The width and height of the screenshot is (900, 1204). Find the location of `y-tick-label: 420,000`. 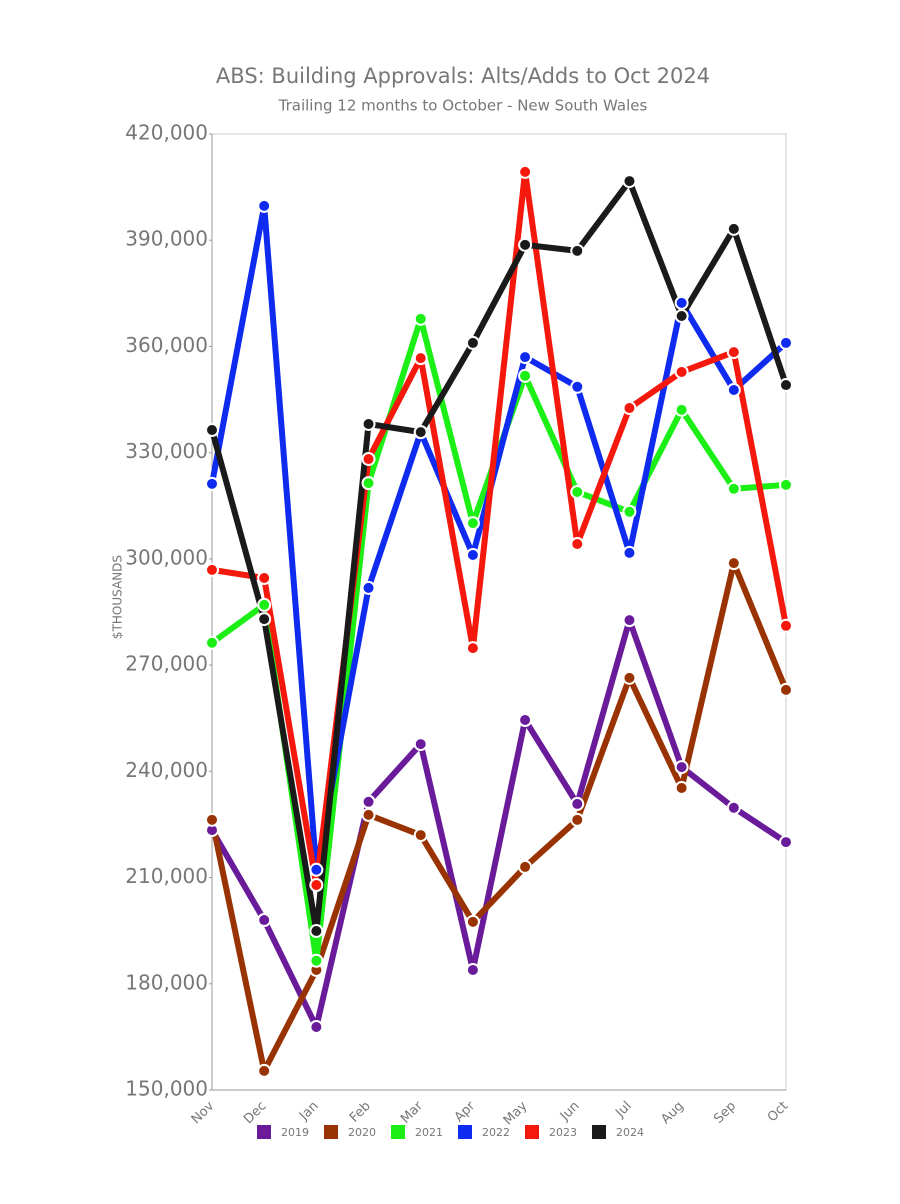

y-tick-label: 420,000 is located at coordinates (166, 133).